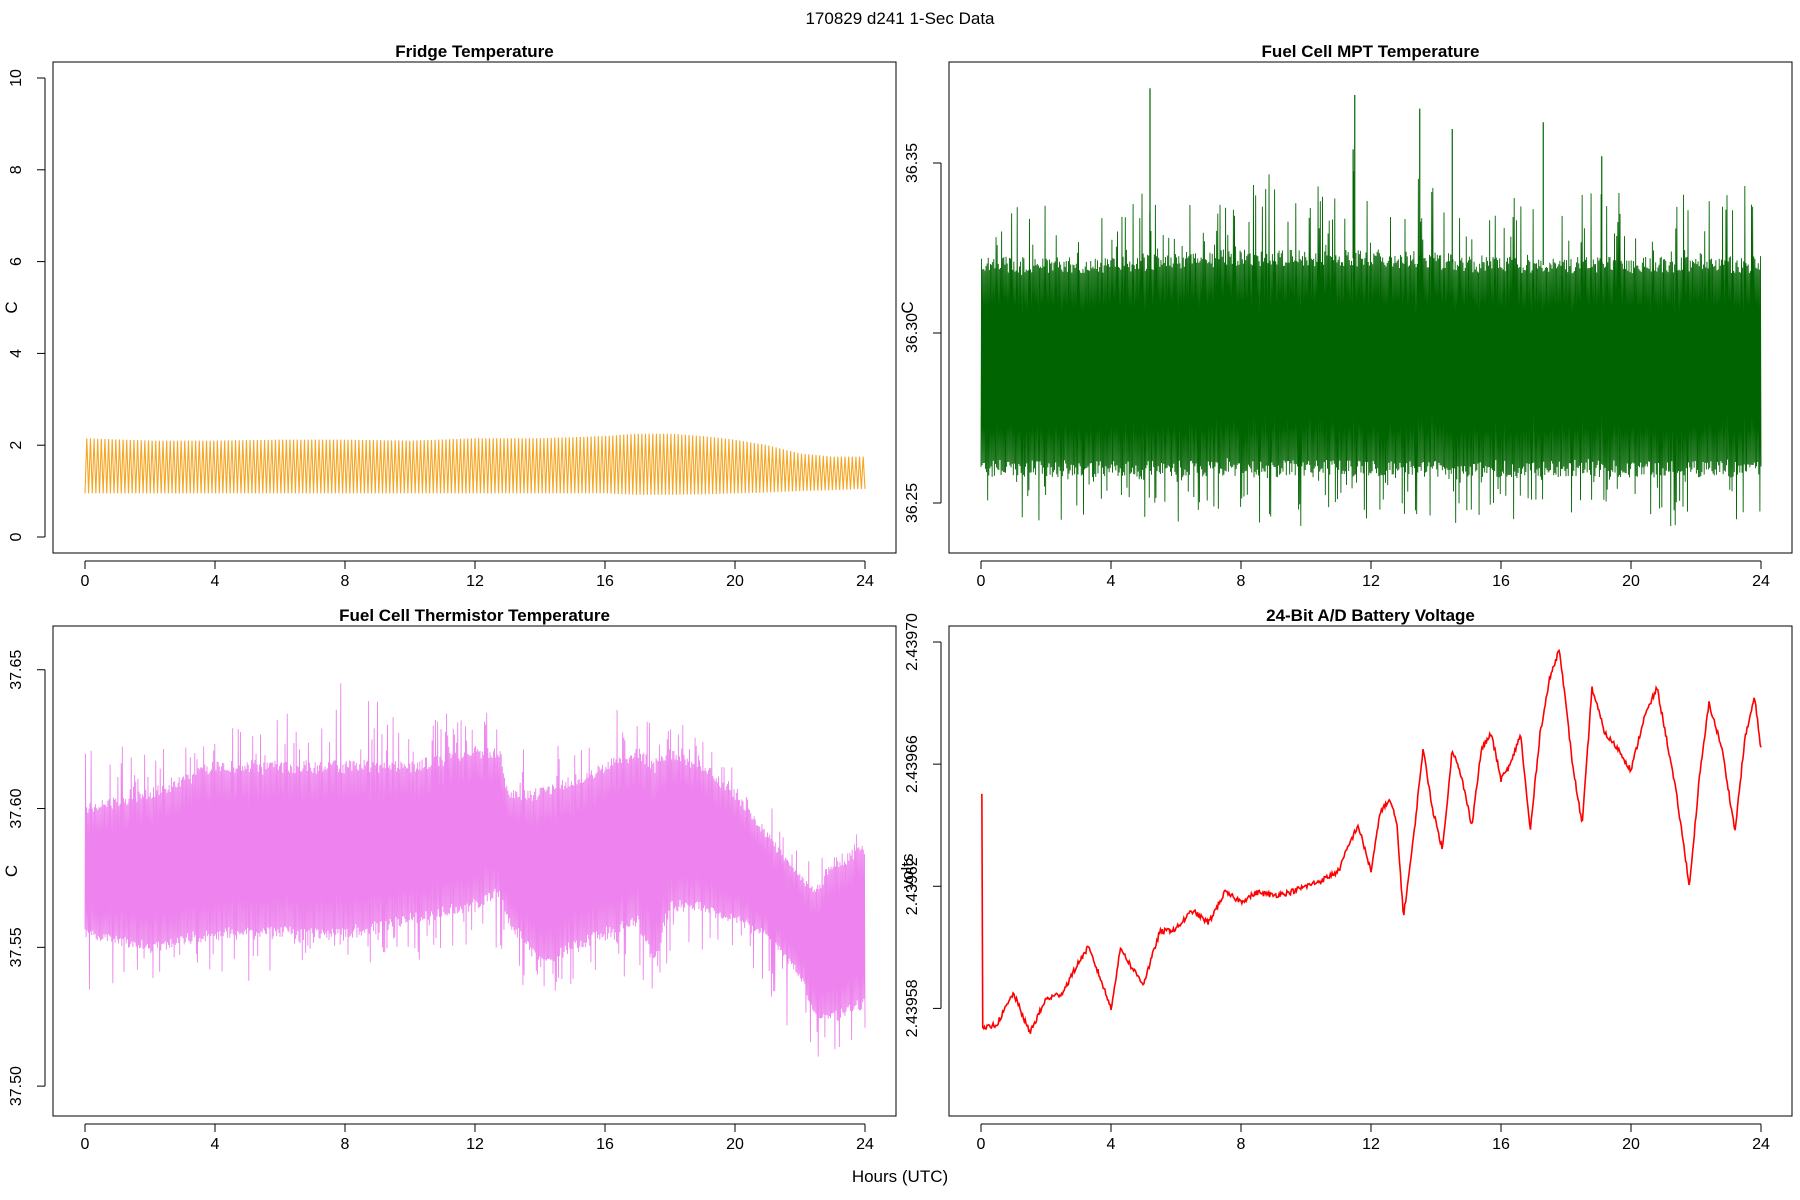 This screenshot has height=1200, width=1800. I want to click on y-tick-label: 37.55, so click(16, 947).